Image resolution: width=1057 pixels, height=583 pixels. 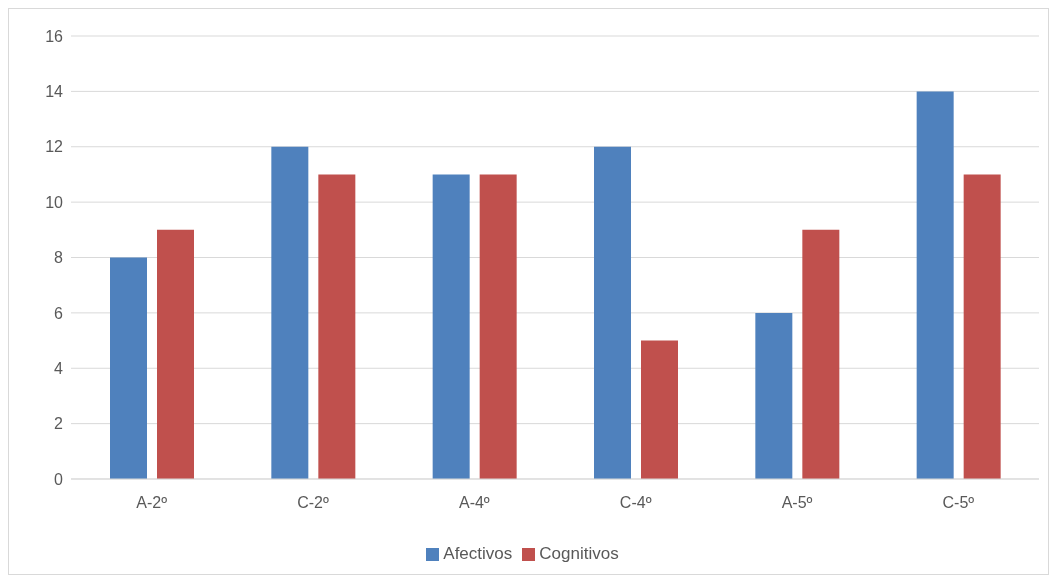 I want to click on x-tick-label: C-2º, so click(x=313, y=503).